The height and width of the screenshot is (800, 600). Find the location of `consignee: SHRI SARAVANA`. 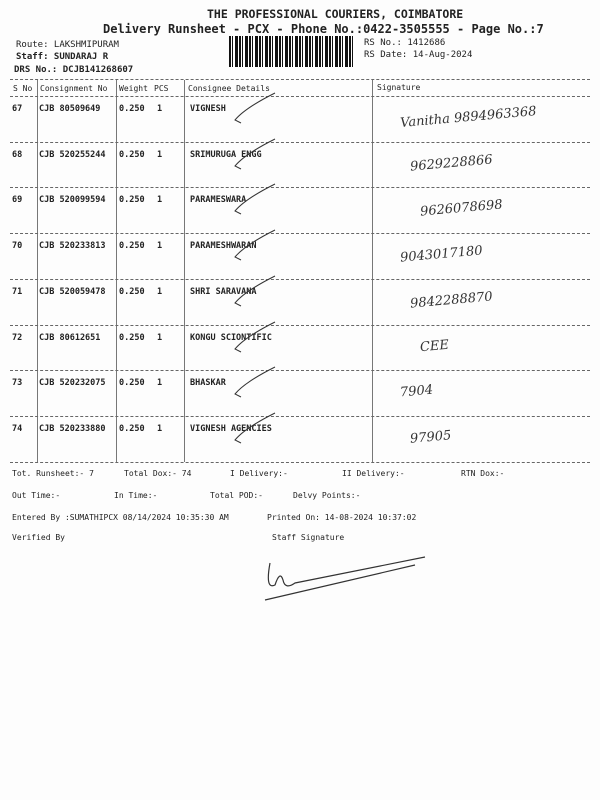

consignee: SHRI SARAVANA is located at coordinates (223, 291).